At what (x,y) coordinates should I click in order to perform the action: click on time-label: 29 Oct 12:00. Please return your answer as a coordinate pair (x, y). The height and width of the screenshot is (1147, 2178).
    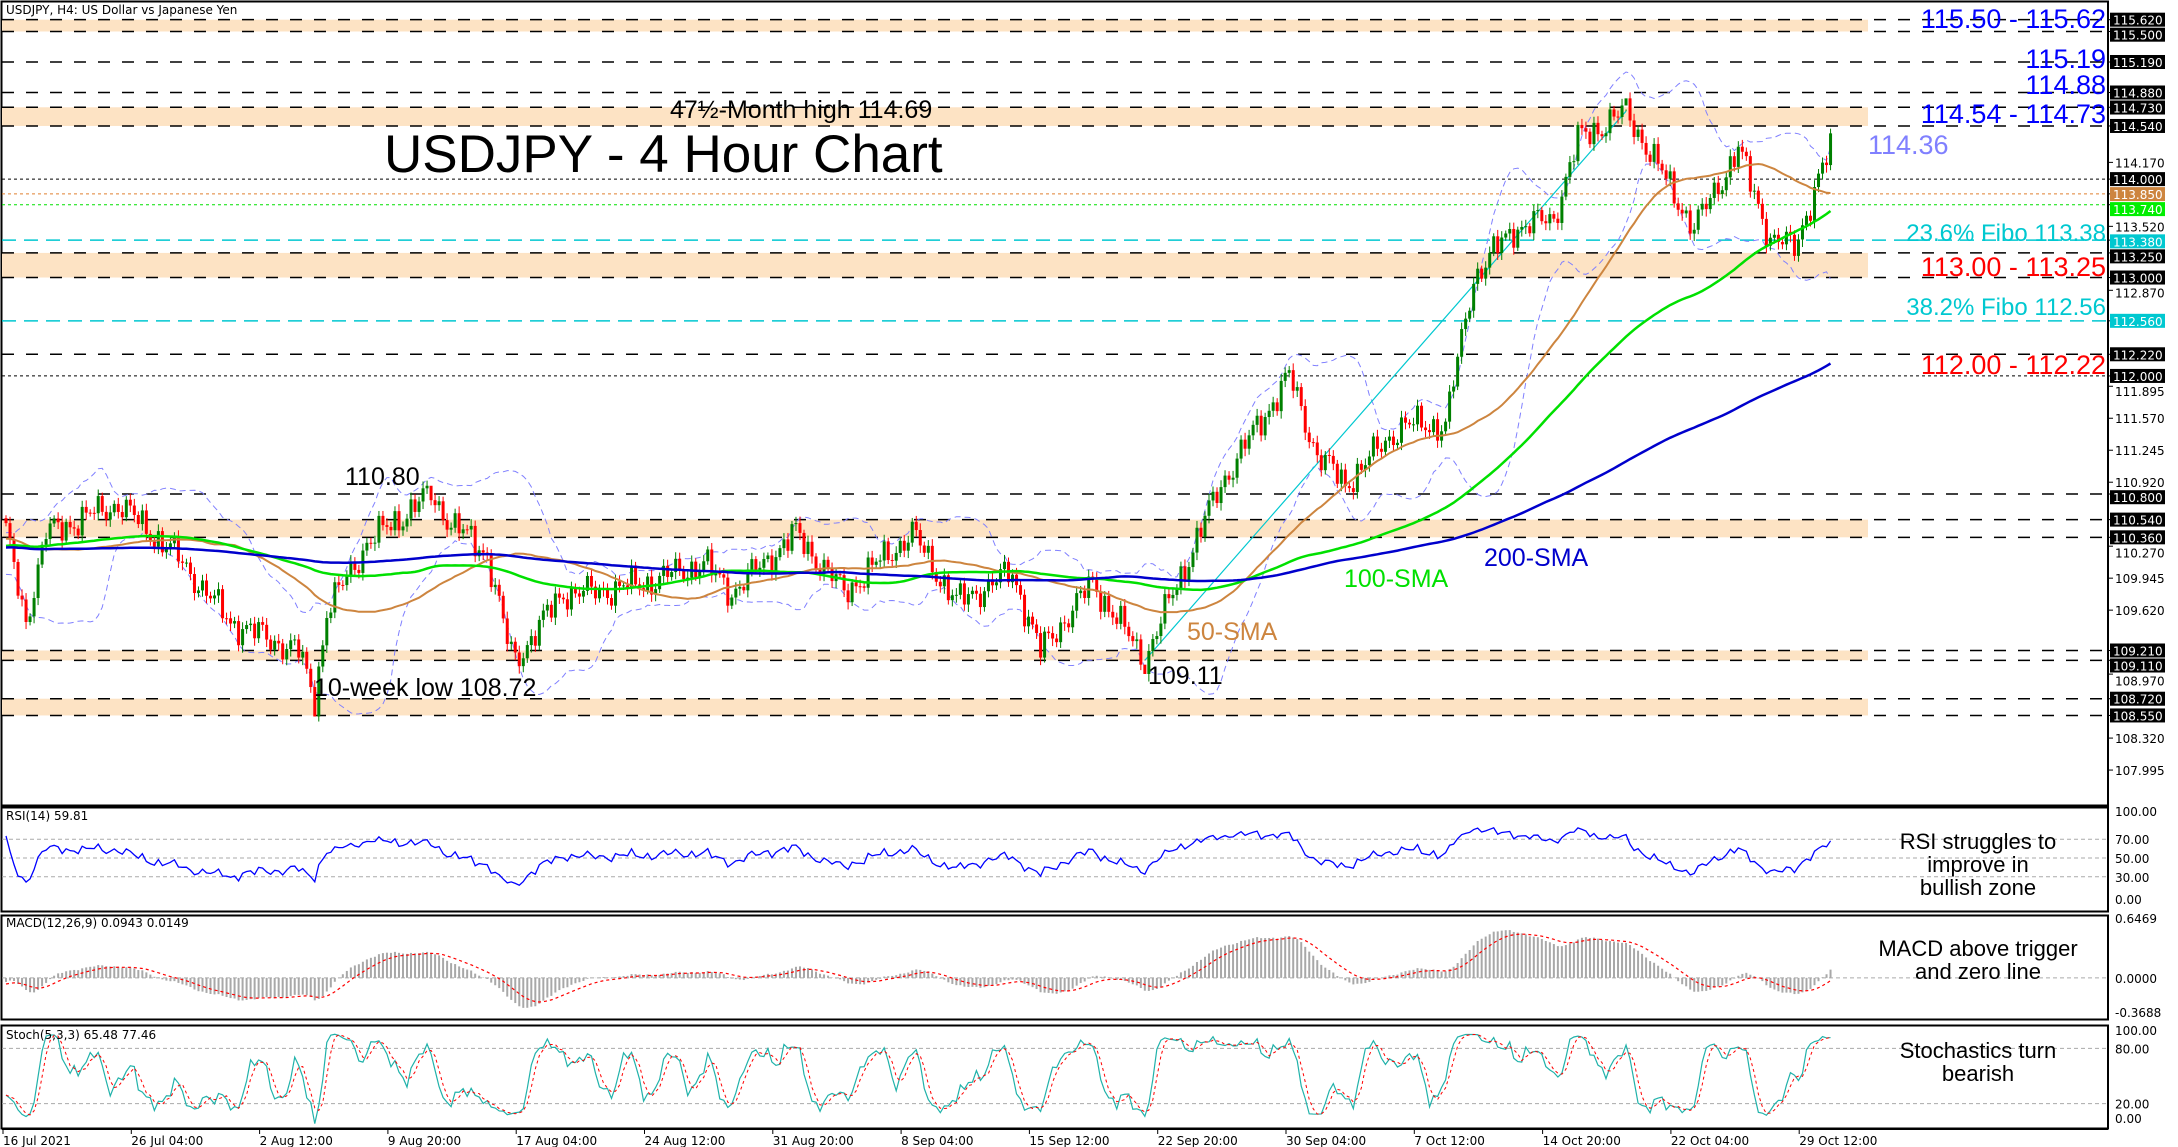
    Looking at the image, I should click on (1838, 1140).